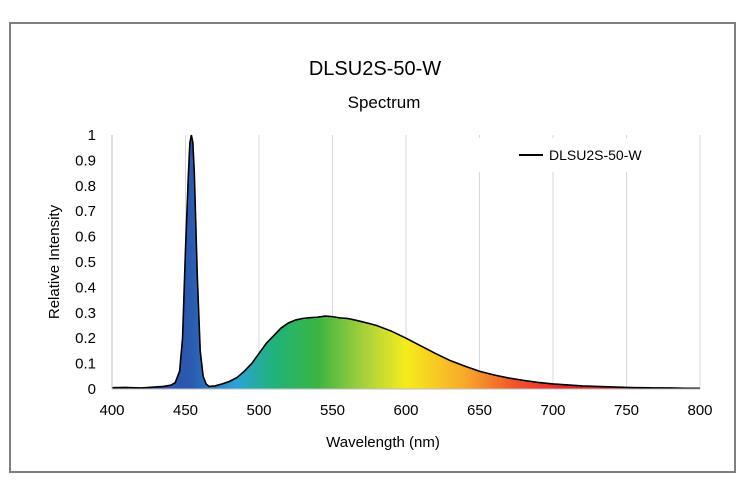  Describe the element at coordinates (595, 155) in the screenshot. I see `legend-label: DLSU2S-50-W` at that location.